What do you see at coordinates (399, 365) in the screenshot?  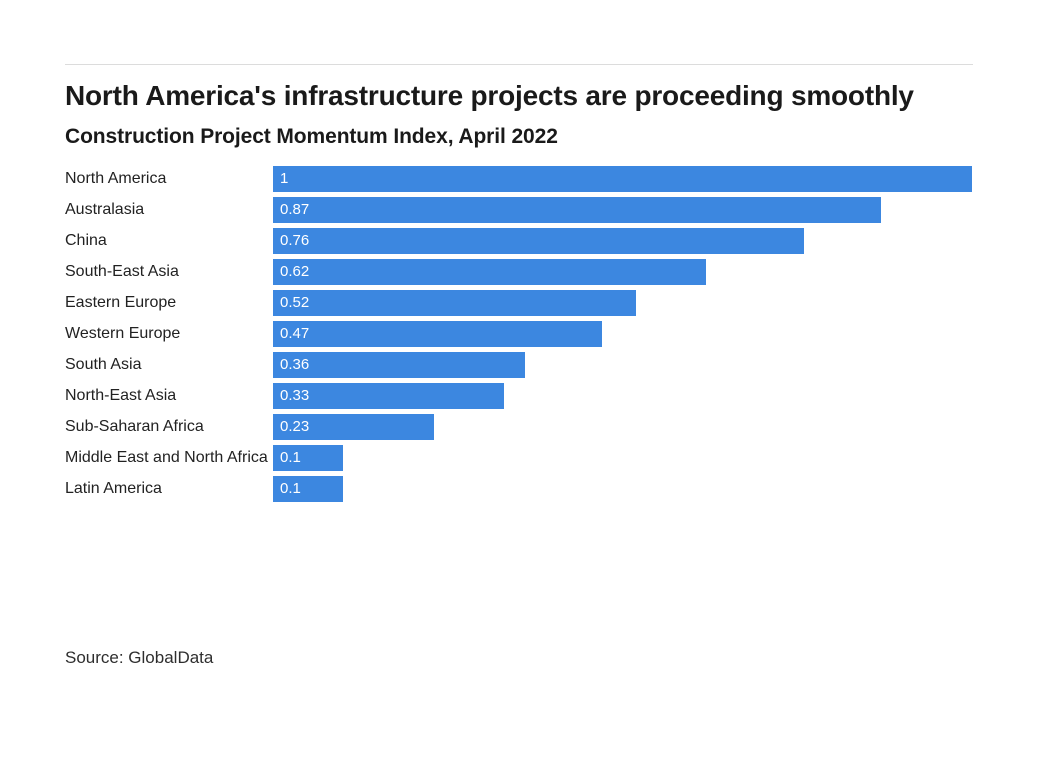 I see `bar: 0.36` at bounding box center [399, 365].